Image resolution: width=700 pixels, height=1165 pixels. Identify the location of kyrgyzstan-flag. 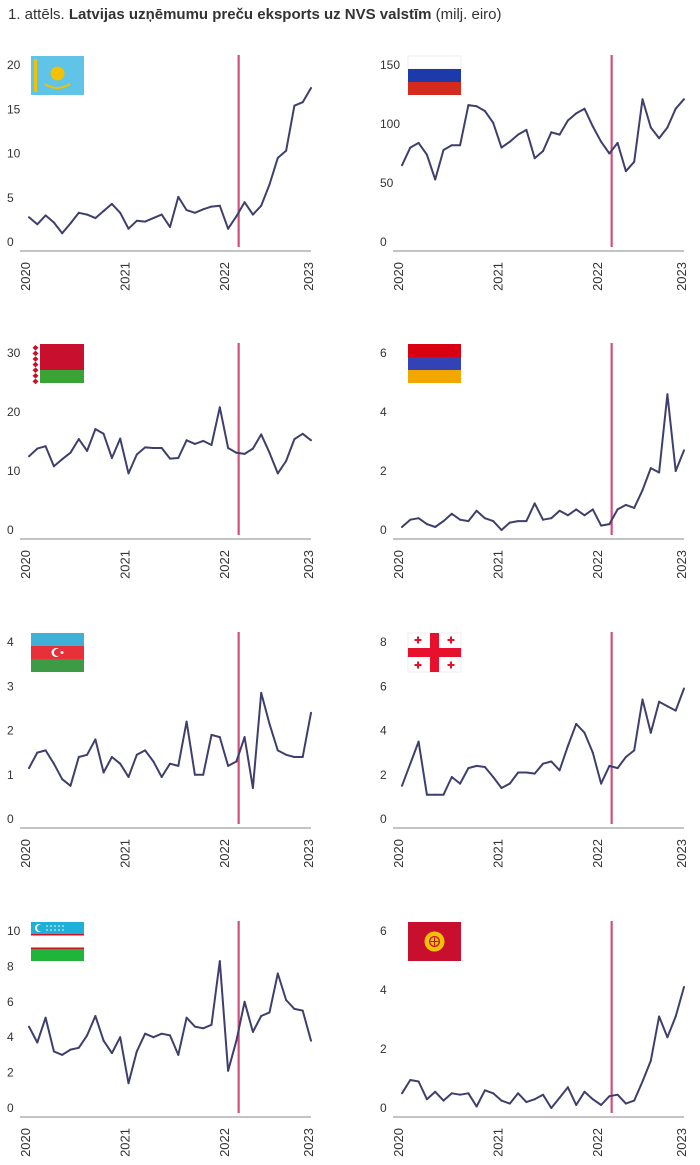
(434, 941).